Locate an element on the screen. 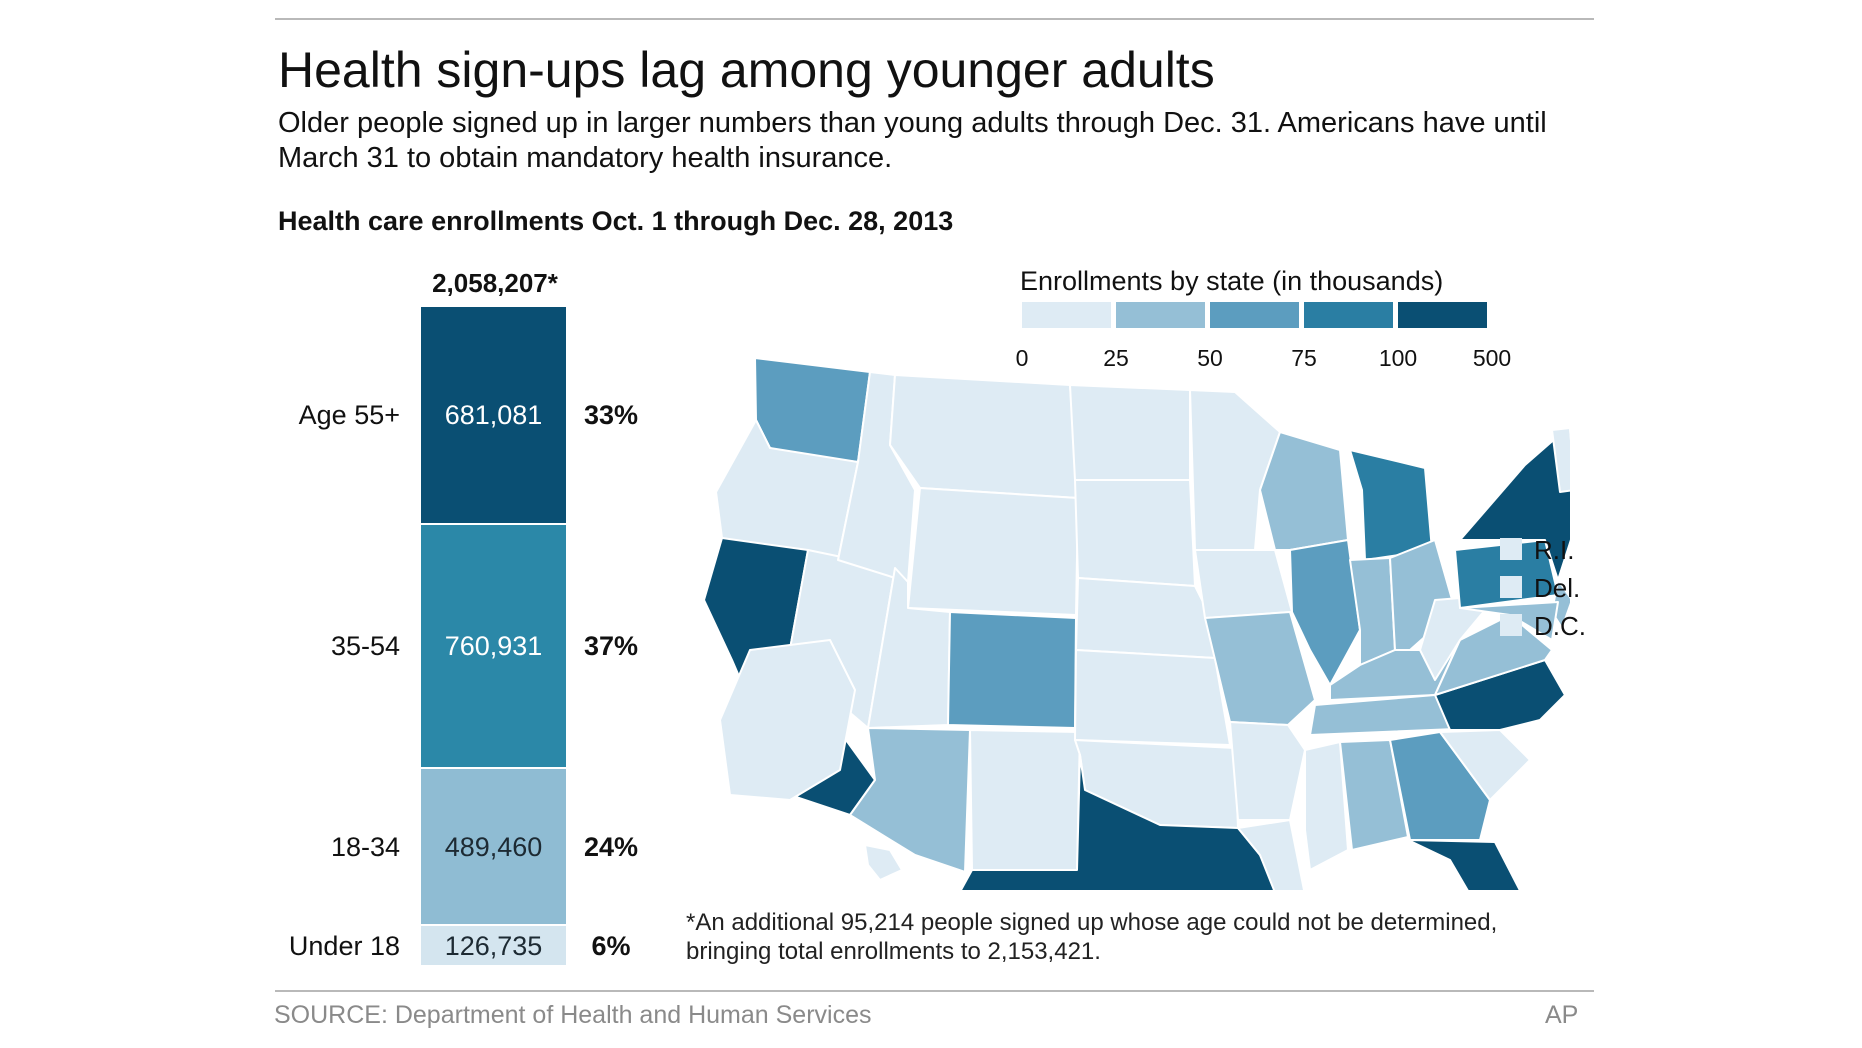 The width and height of the screenshot is (1862, 1048). bar-category-label: Age 55+ is located at coordinates (349, 415).